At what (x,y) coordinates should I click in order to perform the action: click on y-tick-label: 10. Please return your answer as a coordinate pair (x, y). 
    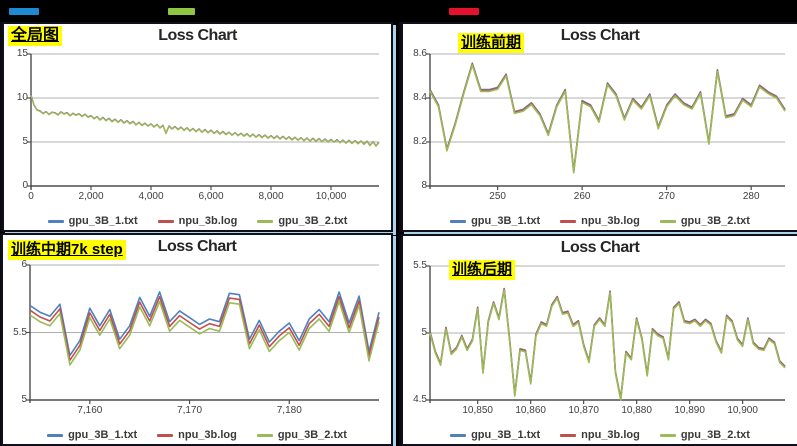
    Looking at the image, I should click on (22, 97).